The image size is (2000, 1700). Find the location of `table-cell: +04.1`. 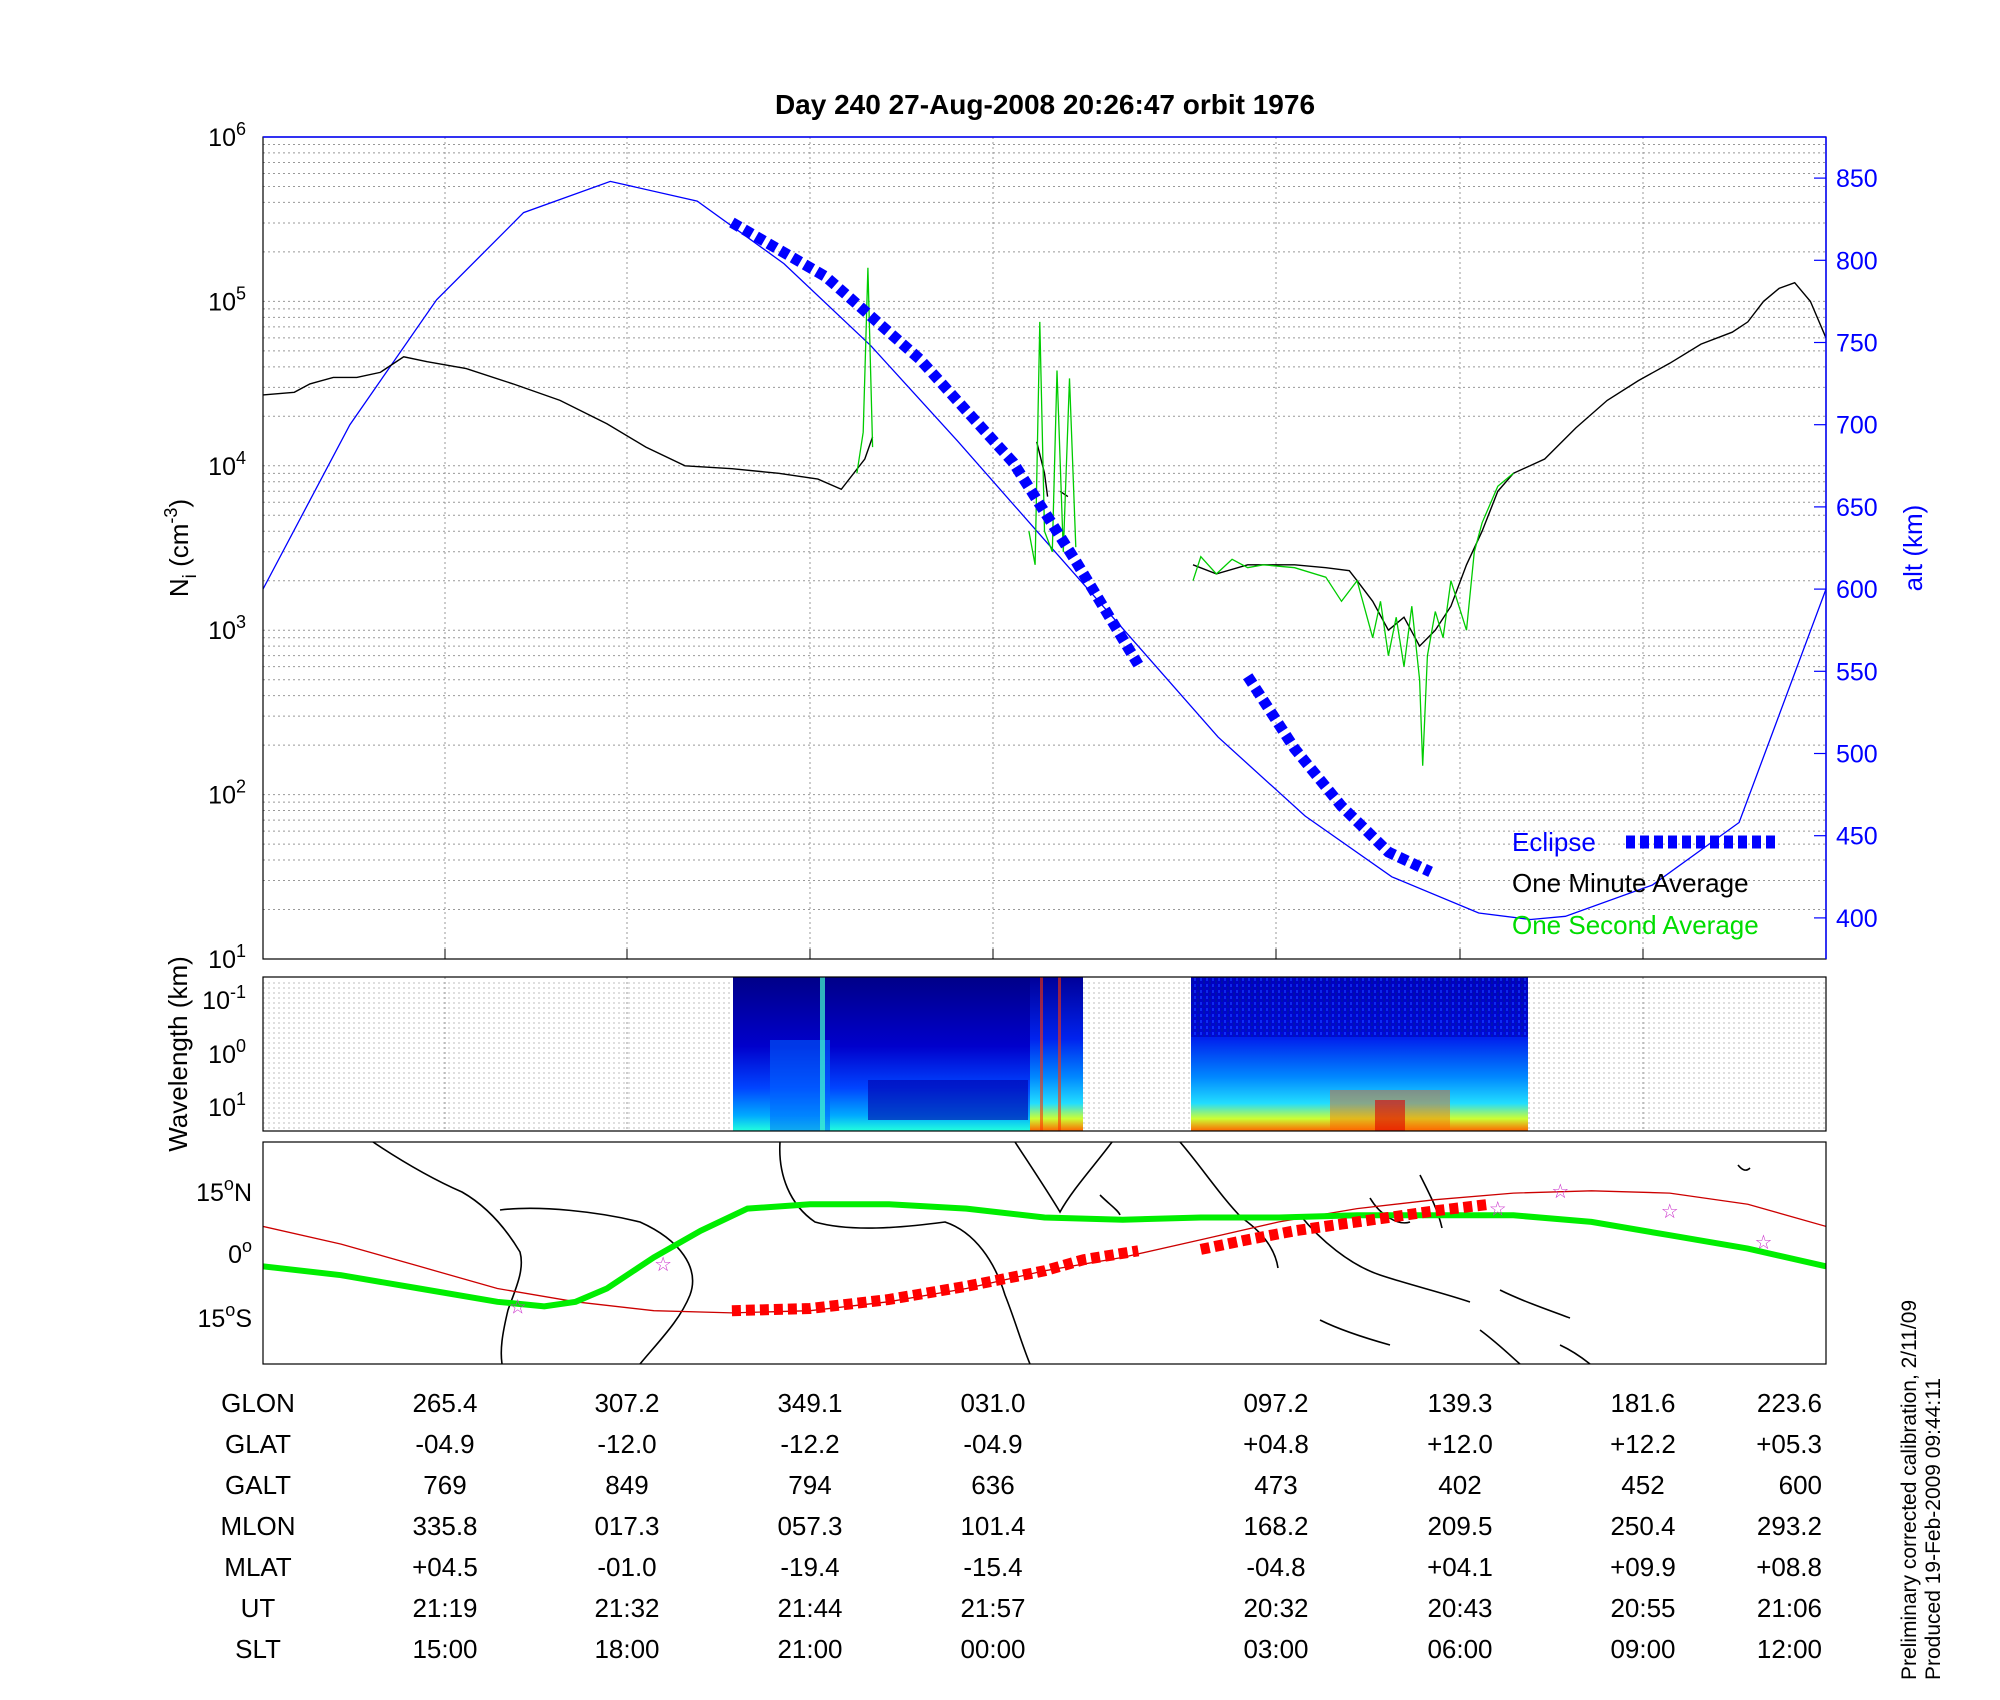

table-cell: +04.1 is located at coordinates (1460, 1567).